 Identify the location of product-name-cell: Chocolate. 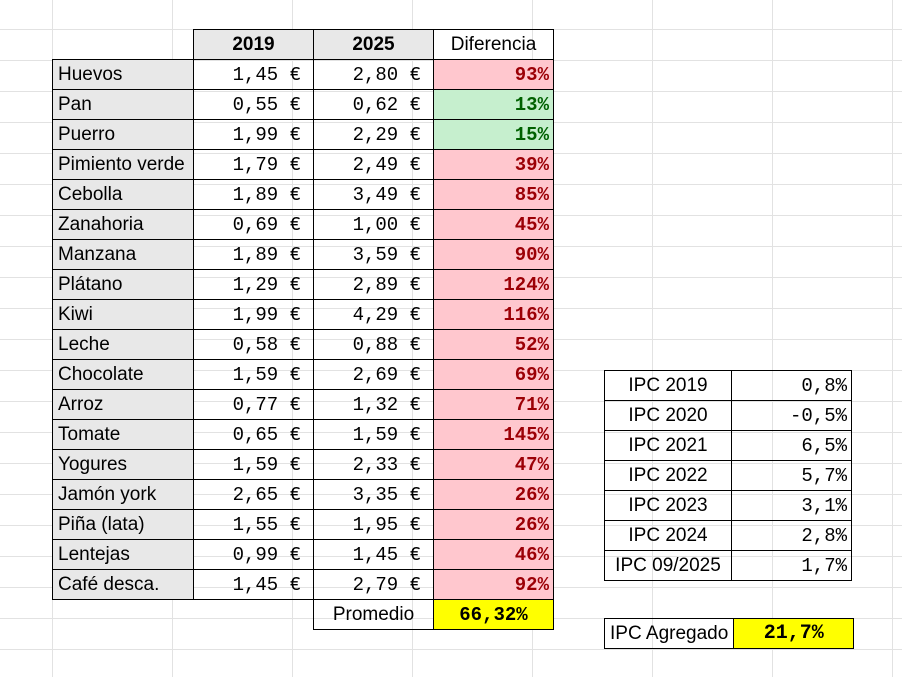
(123, 374).